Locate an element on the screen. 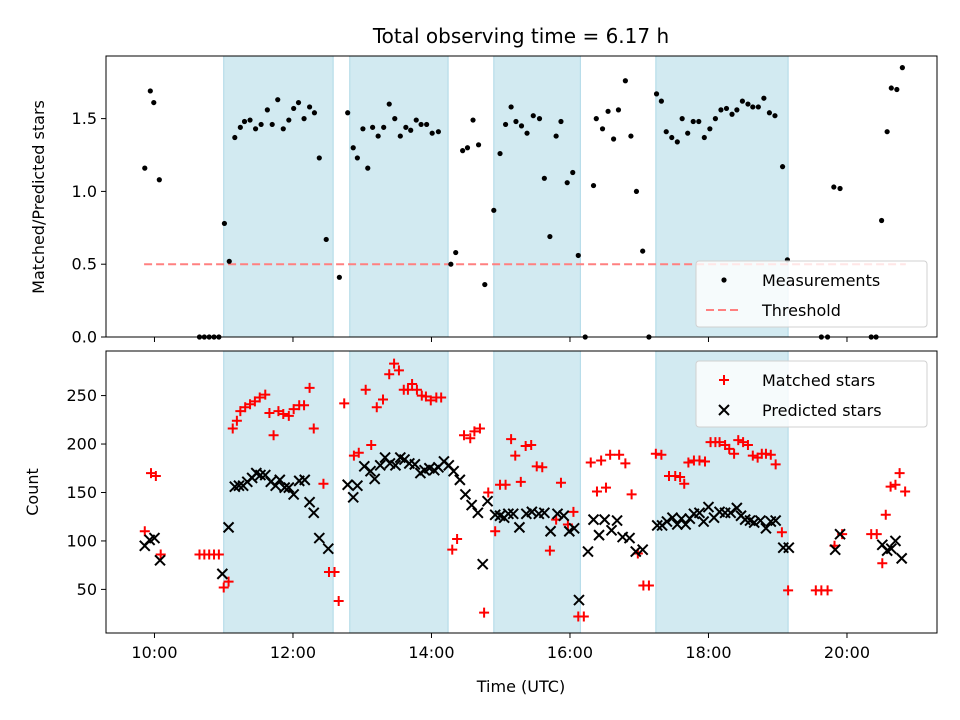 The image size is (960, 720). x-axis-label: Time (UTC) is located at coordinates (520, 686).